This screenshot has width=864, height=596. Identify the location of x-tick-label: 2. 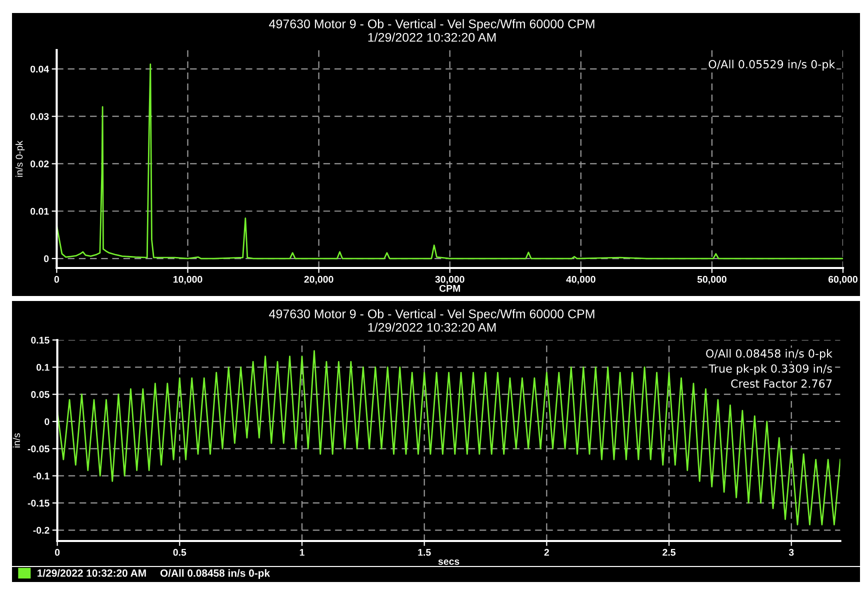
(546, 552).